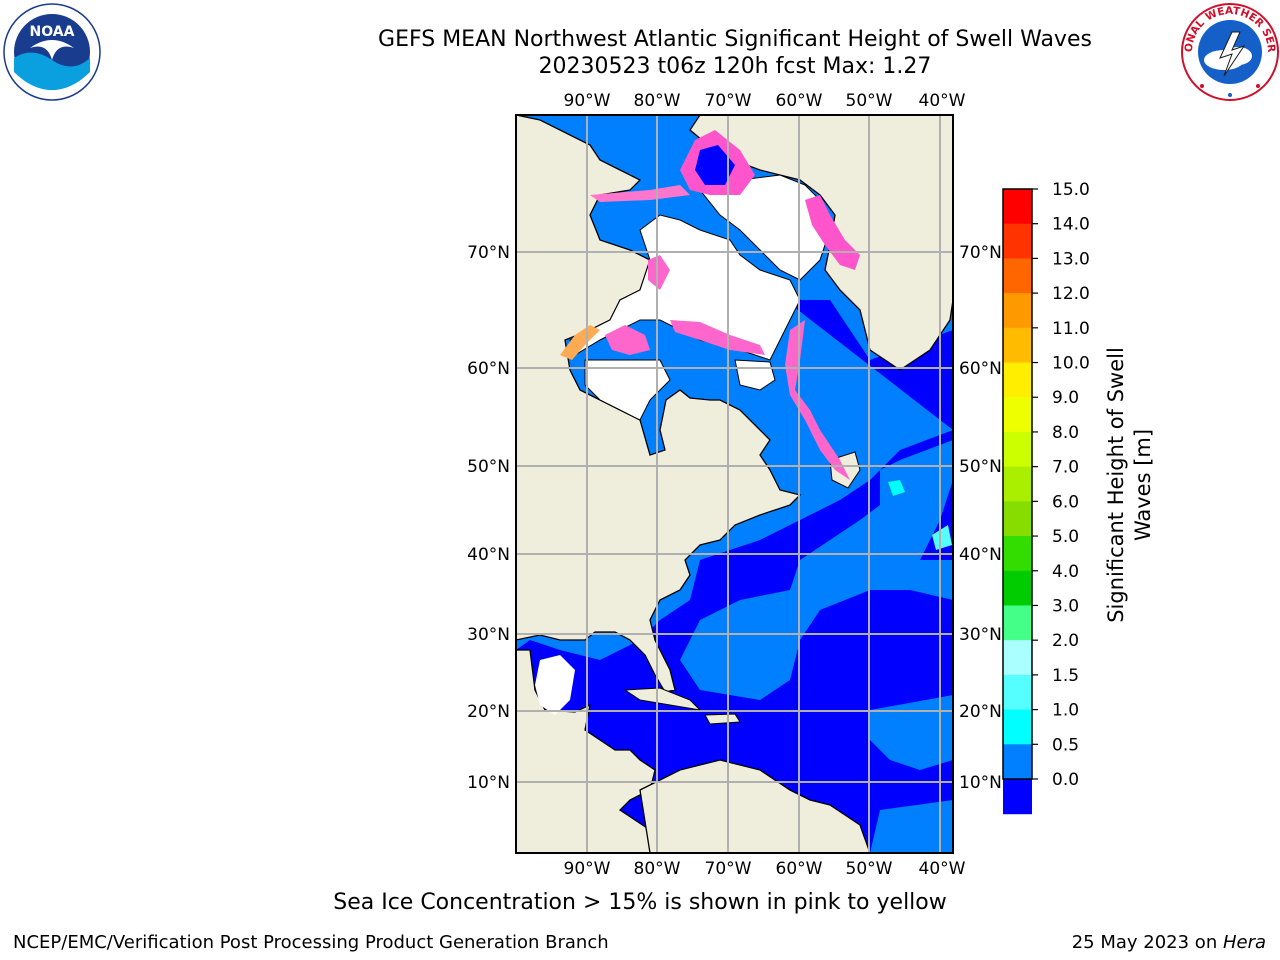 This screenshot has width=1280, height=960. I want to click on sea-ice-foxe, so click(659, 272).